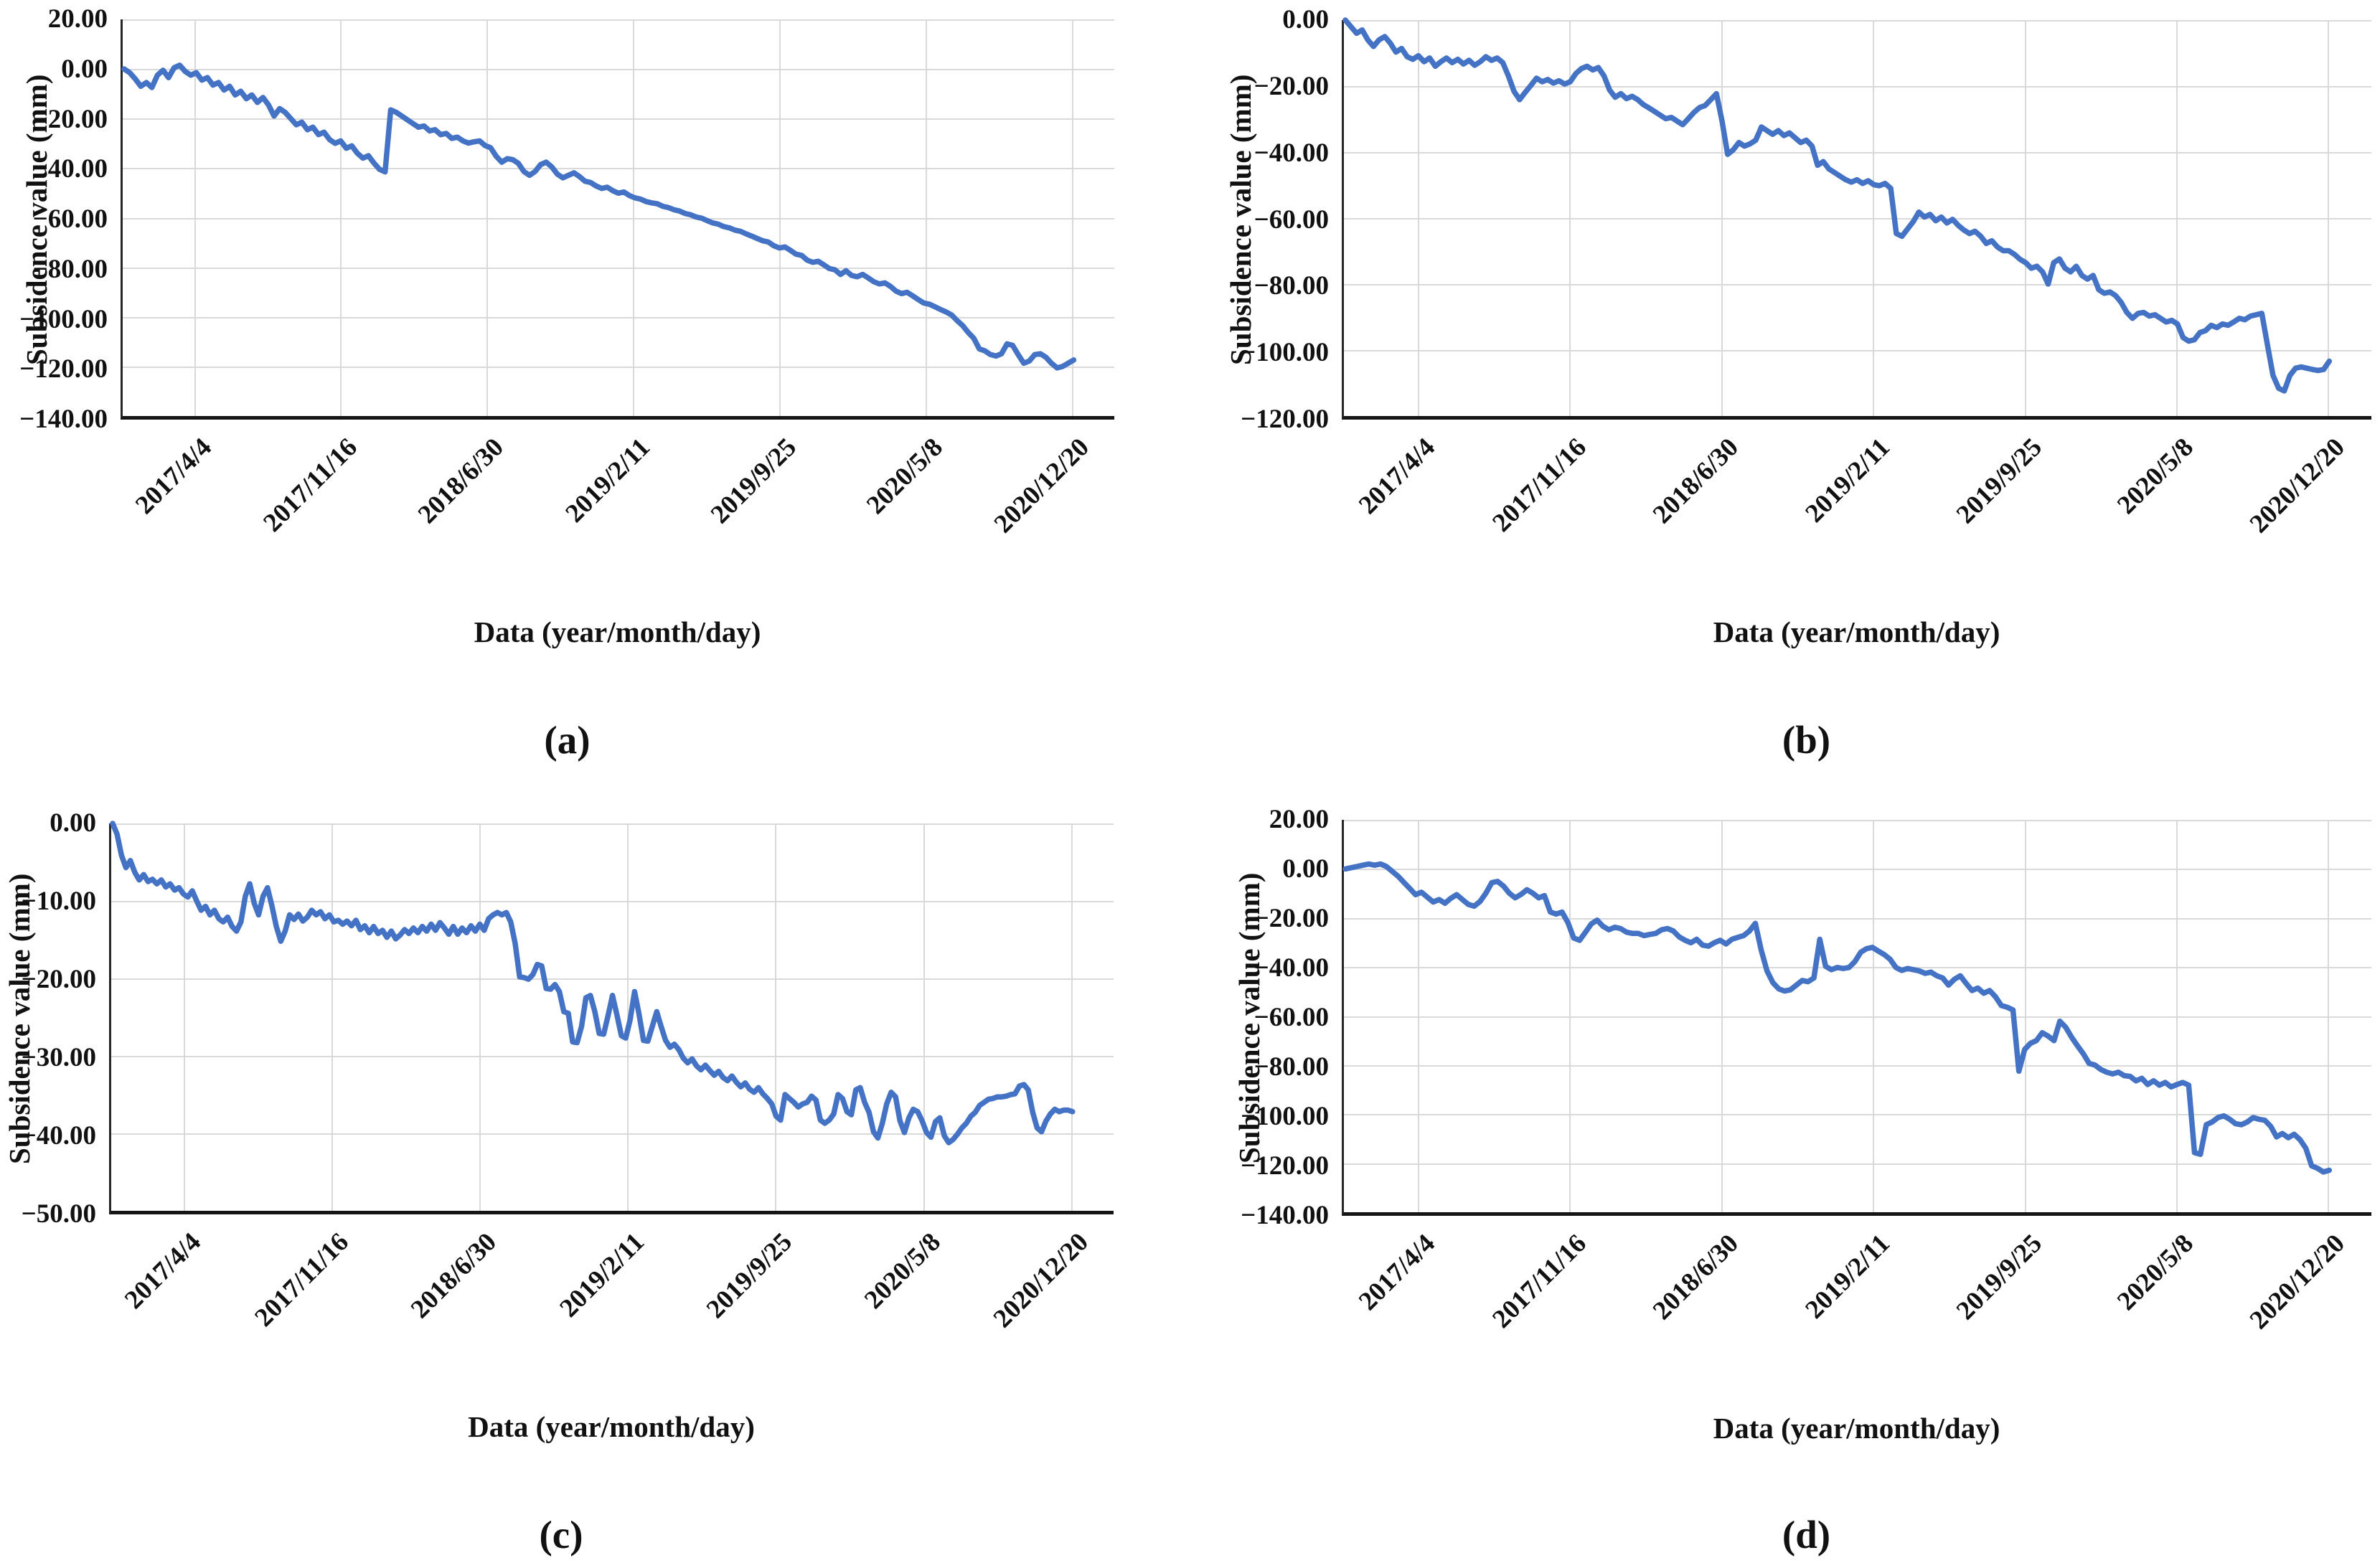 This screenshot has height=1568, width=2380. I want to click on y-tick-label: −50.00, so click(58, 1214).